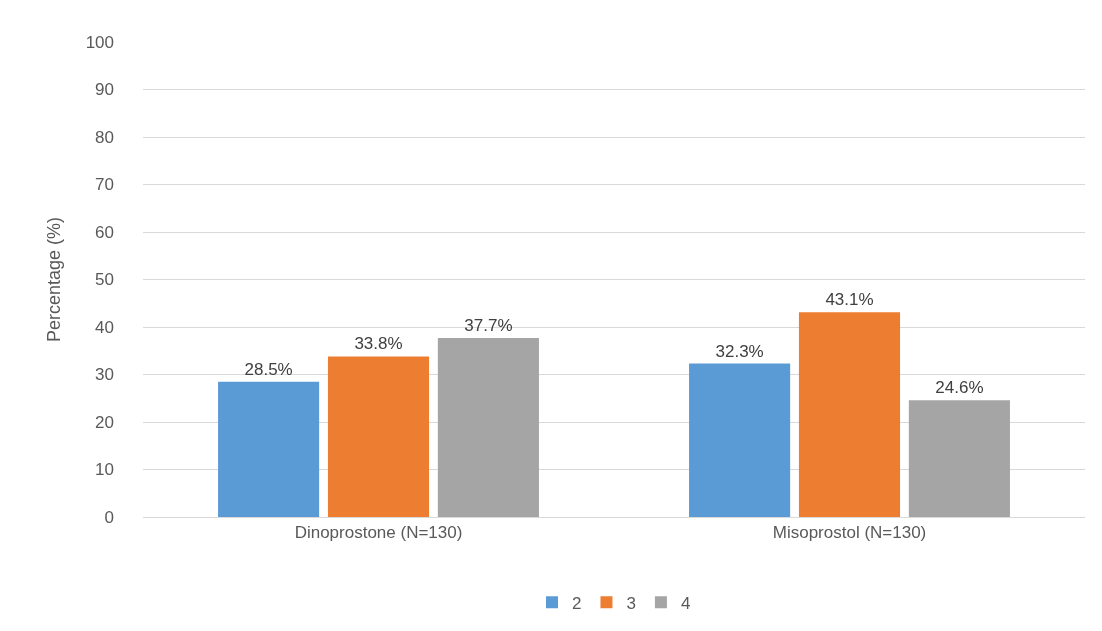 The height and width of the screenshot is (631, 1102). What do you see at coordinates (104, 232) in the screenshot?
I see `y-tick-label: 60` at bounding box center [104, 232].